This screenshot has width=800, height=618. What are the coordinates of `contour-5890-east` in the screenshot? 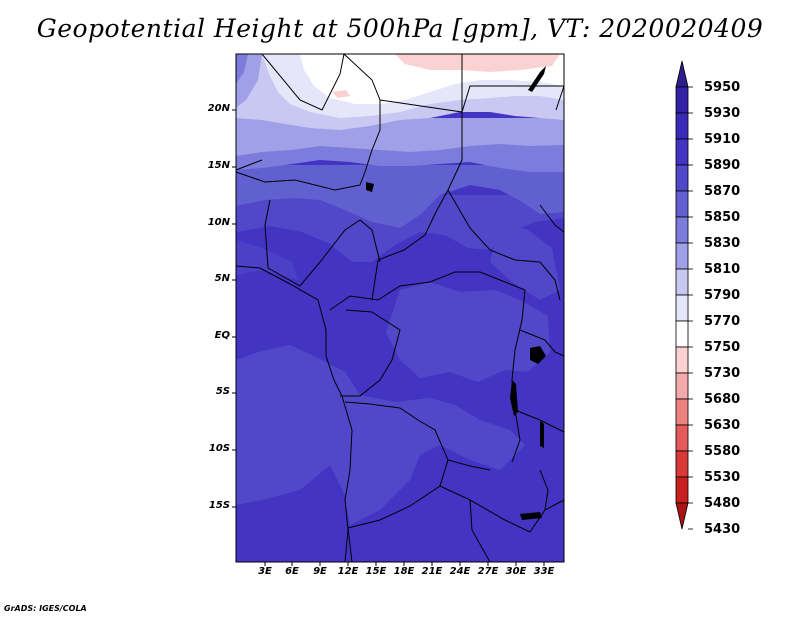 It's located at (525, 260).